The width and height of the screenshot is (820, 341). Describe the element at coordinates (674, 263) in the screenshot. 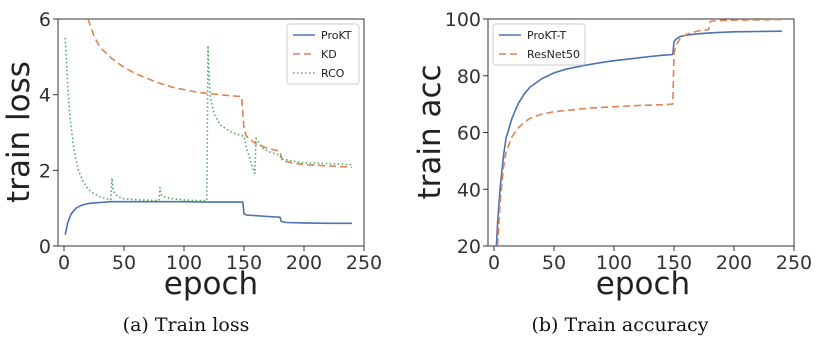

I see `acc-xtick-label: 150` at that location.